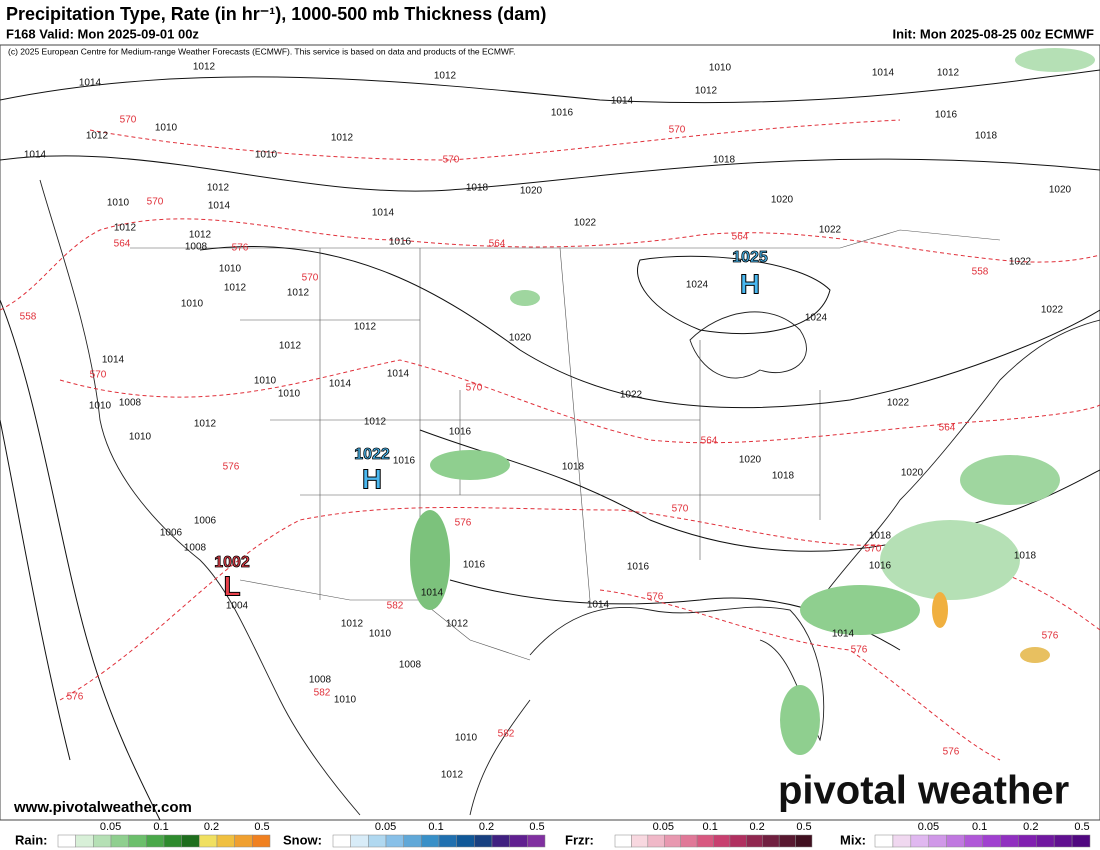 Image resolution: width=1100 pixels, height=850 pixels. What do you see at coordinates (231, 585) in the screenshot?
I see `pressure-center: L` at bounding box center [231, 585].